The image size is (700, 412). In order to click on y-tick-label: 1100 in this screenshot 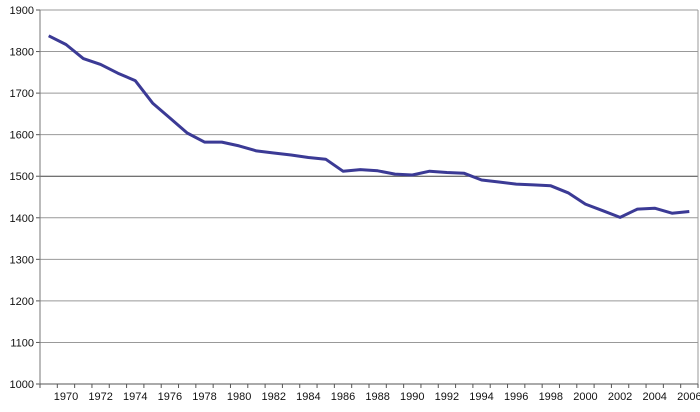, I will do `click(22, 343)`.